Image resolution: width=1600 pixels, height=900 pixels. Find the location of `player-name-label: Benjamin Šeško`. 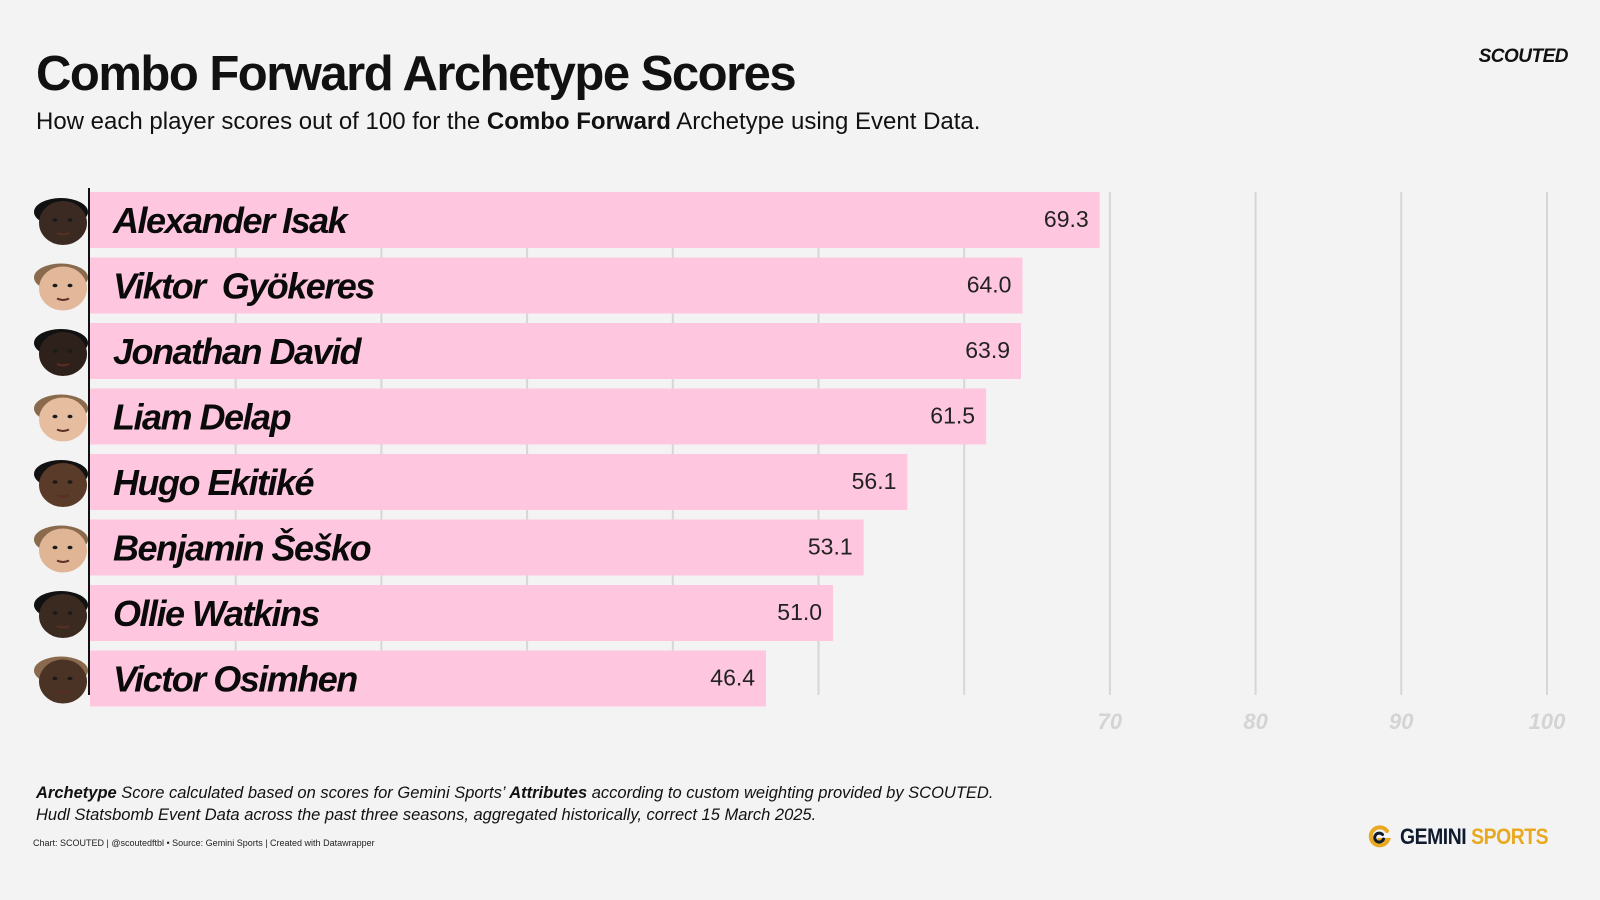

player-name-label: Benjamin Šeško is located at coordinates (242, 548).